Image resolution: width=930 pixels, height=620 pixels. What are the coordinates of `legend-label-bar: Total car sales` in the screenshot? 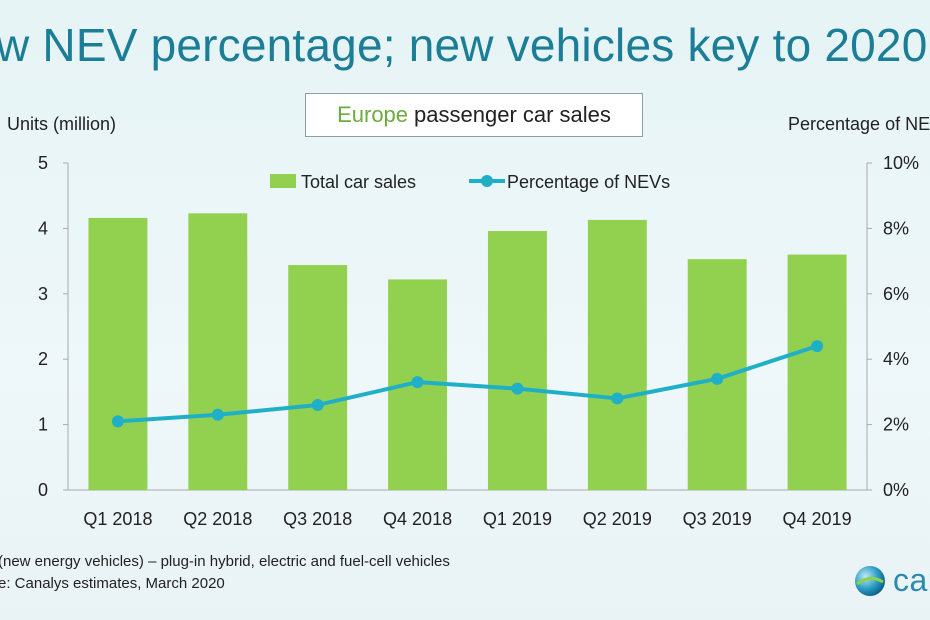 It's located at (358, 182).